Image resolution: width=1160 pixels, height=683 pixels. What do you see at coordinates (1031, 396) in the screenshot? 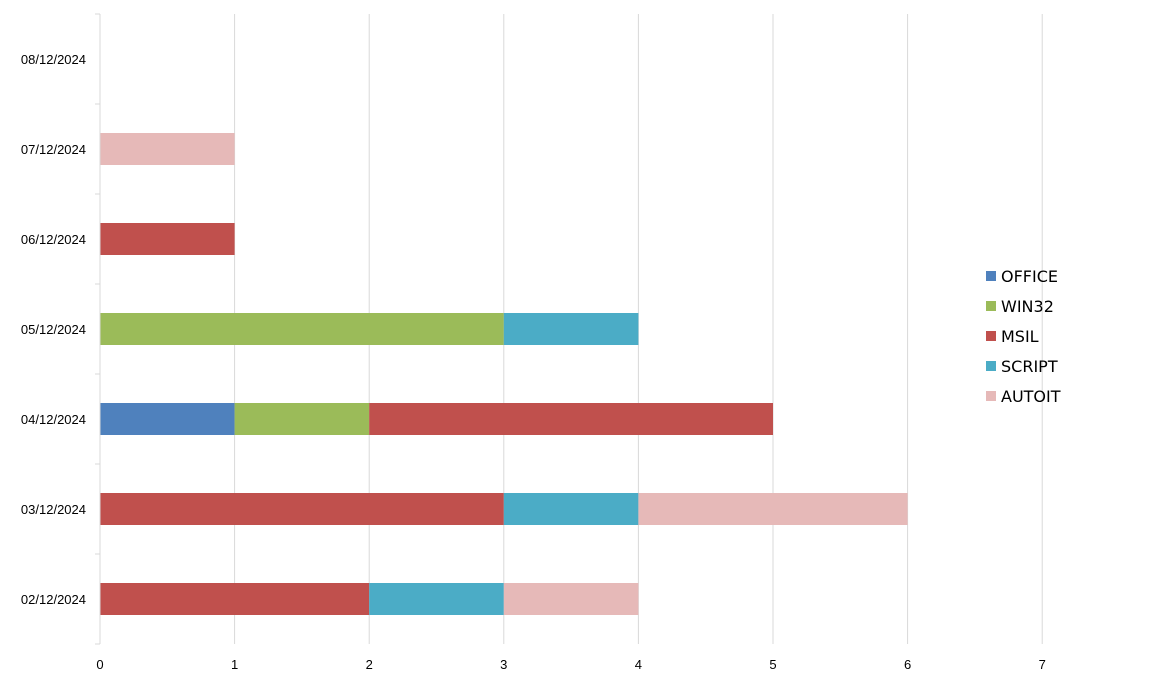
I see `legend-label-autoit: AUTOIT` at bounding box center [1031, 396].